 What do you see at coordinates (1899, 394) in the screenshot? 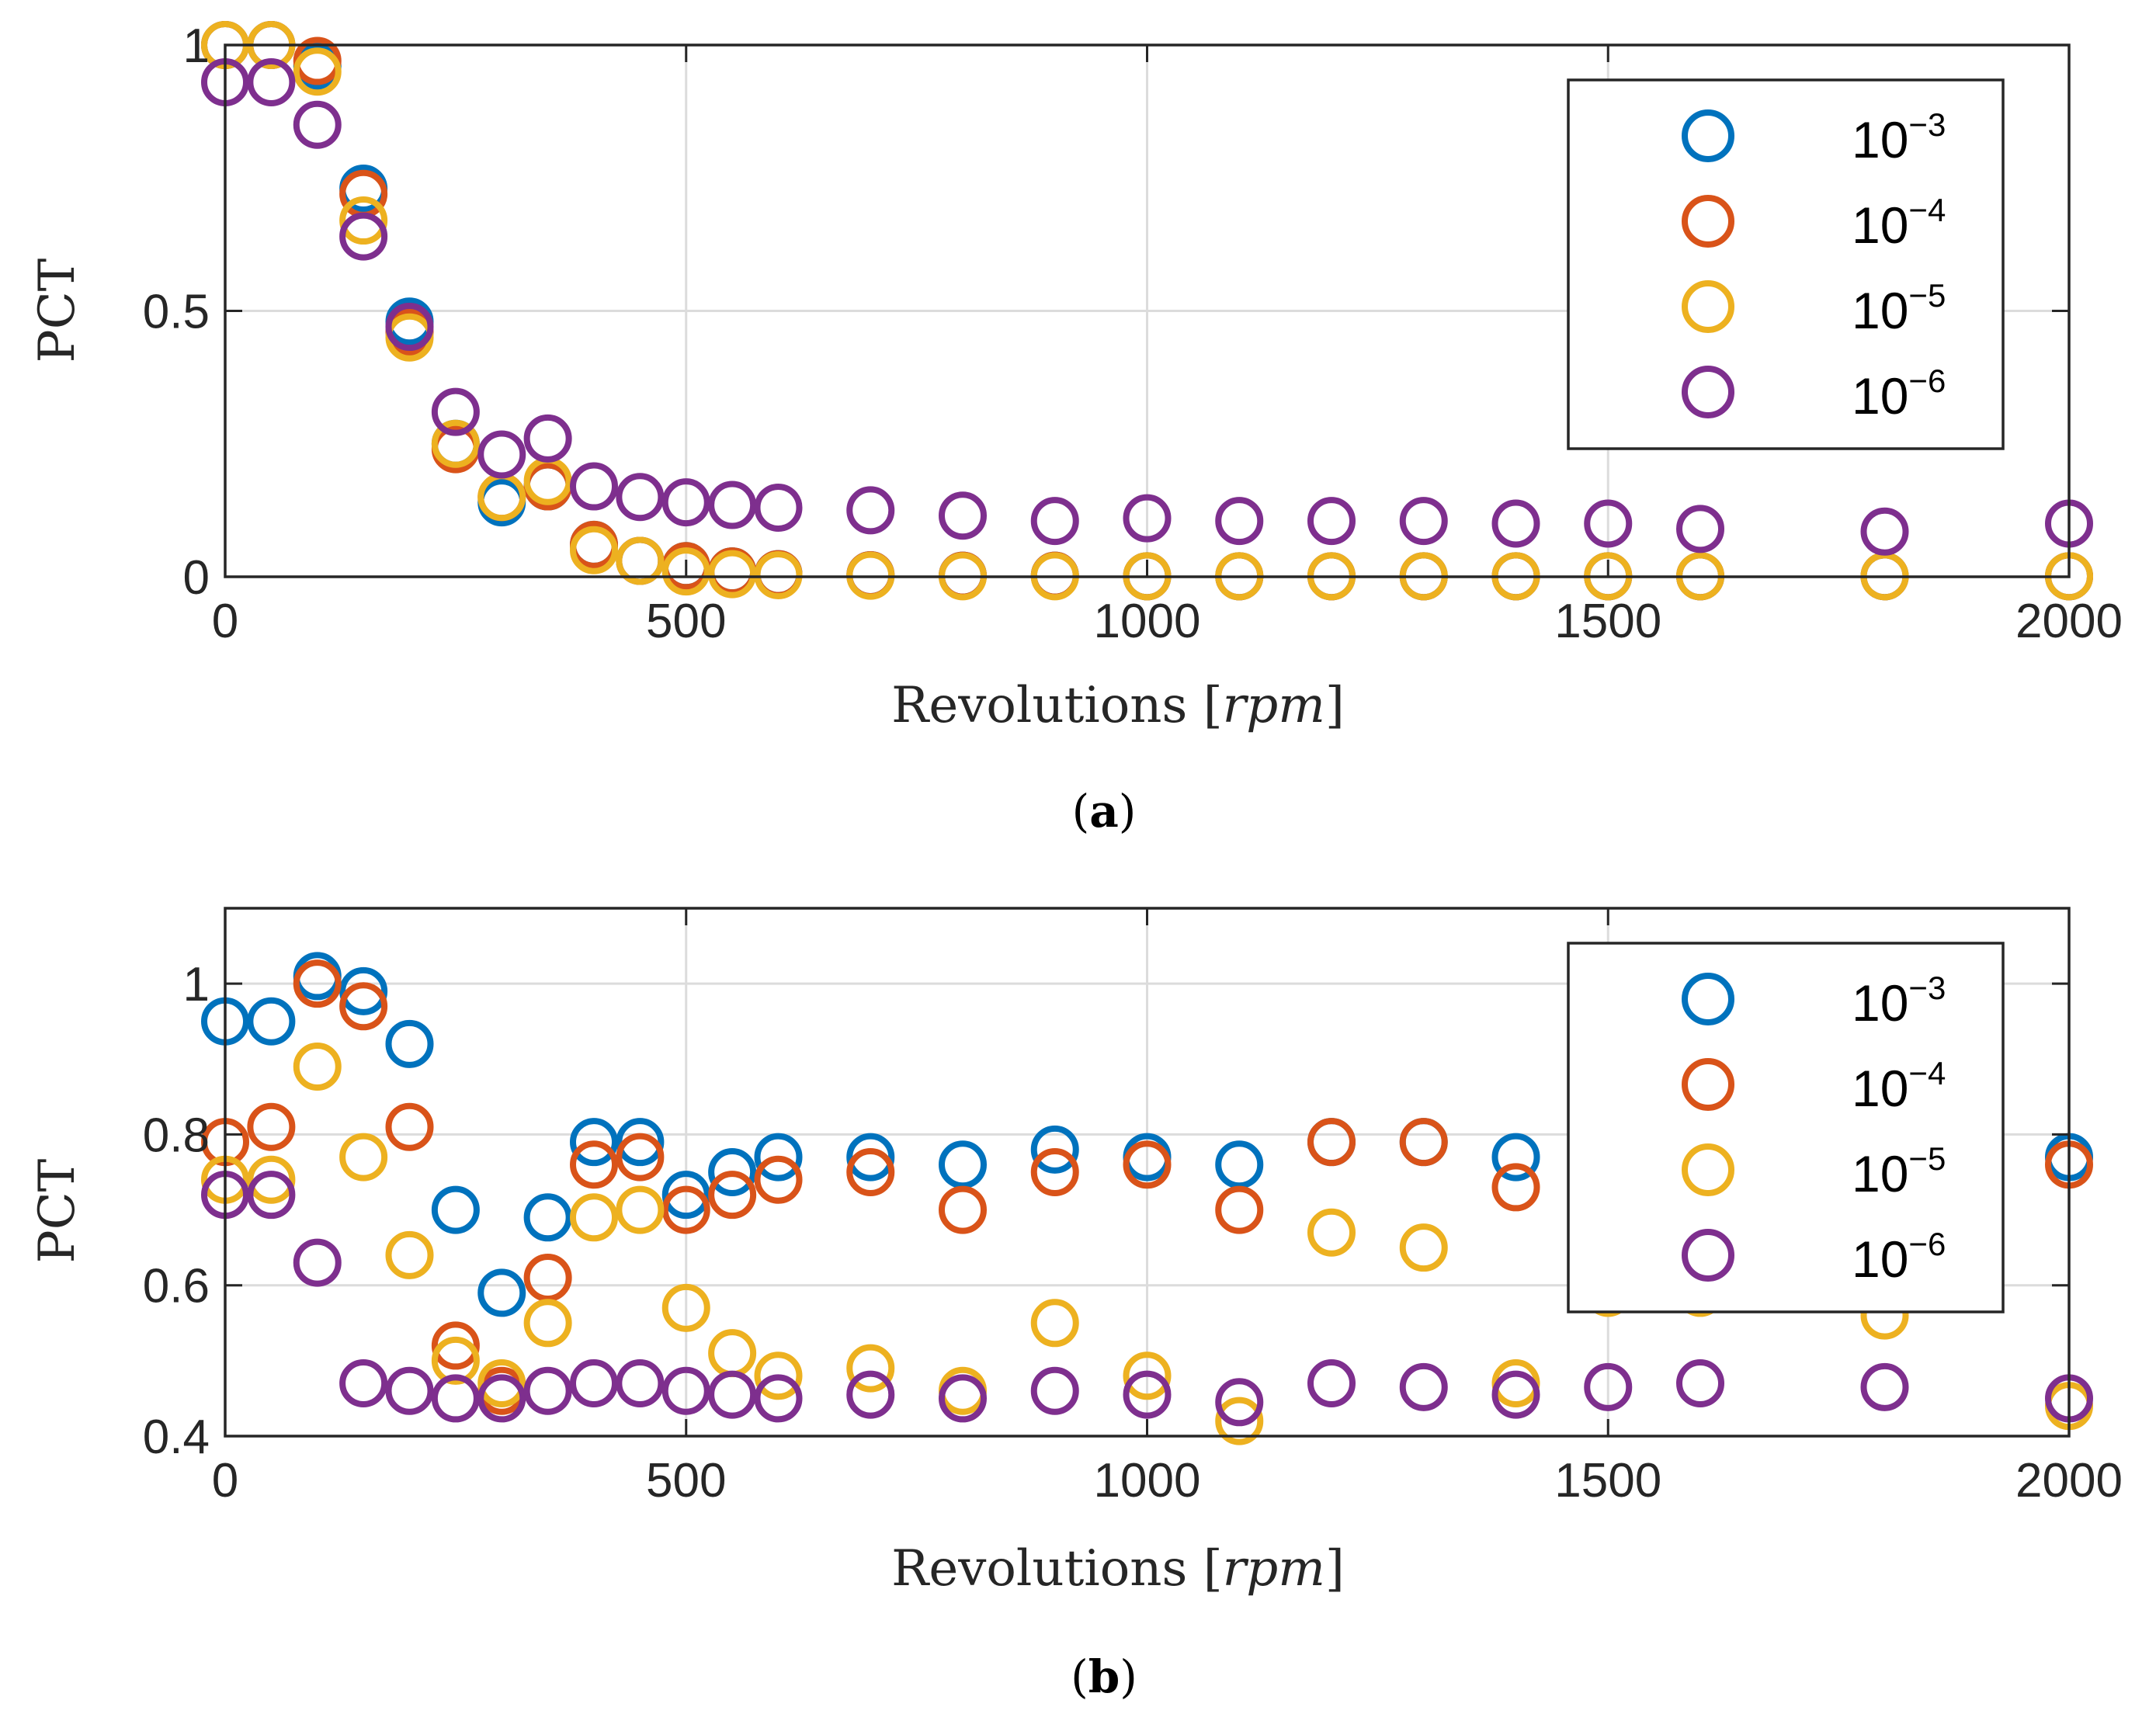
I see `legend-label-a-4: 10−6` at bounding box center [1899, 394].